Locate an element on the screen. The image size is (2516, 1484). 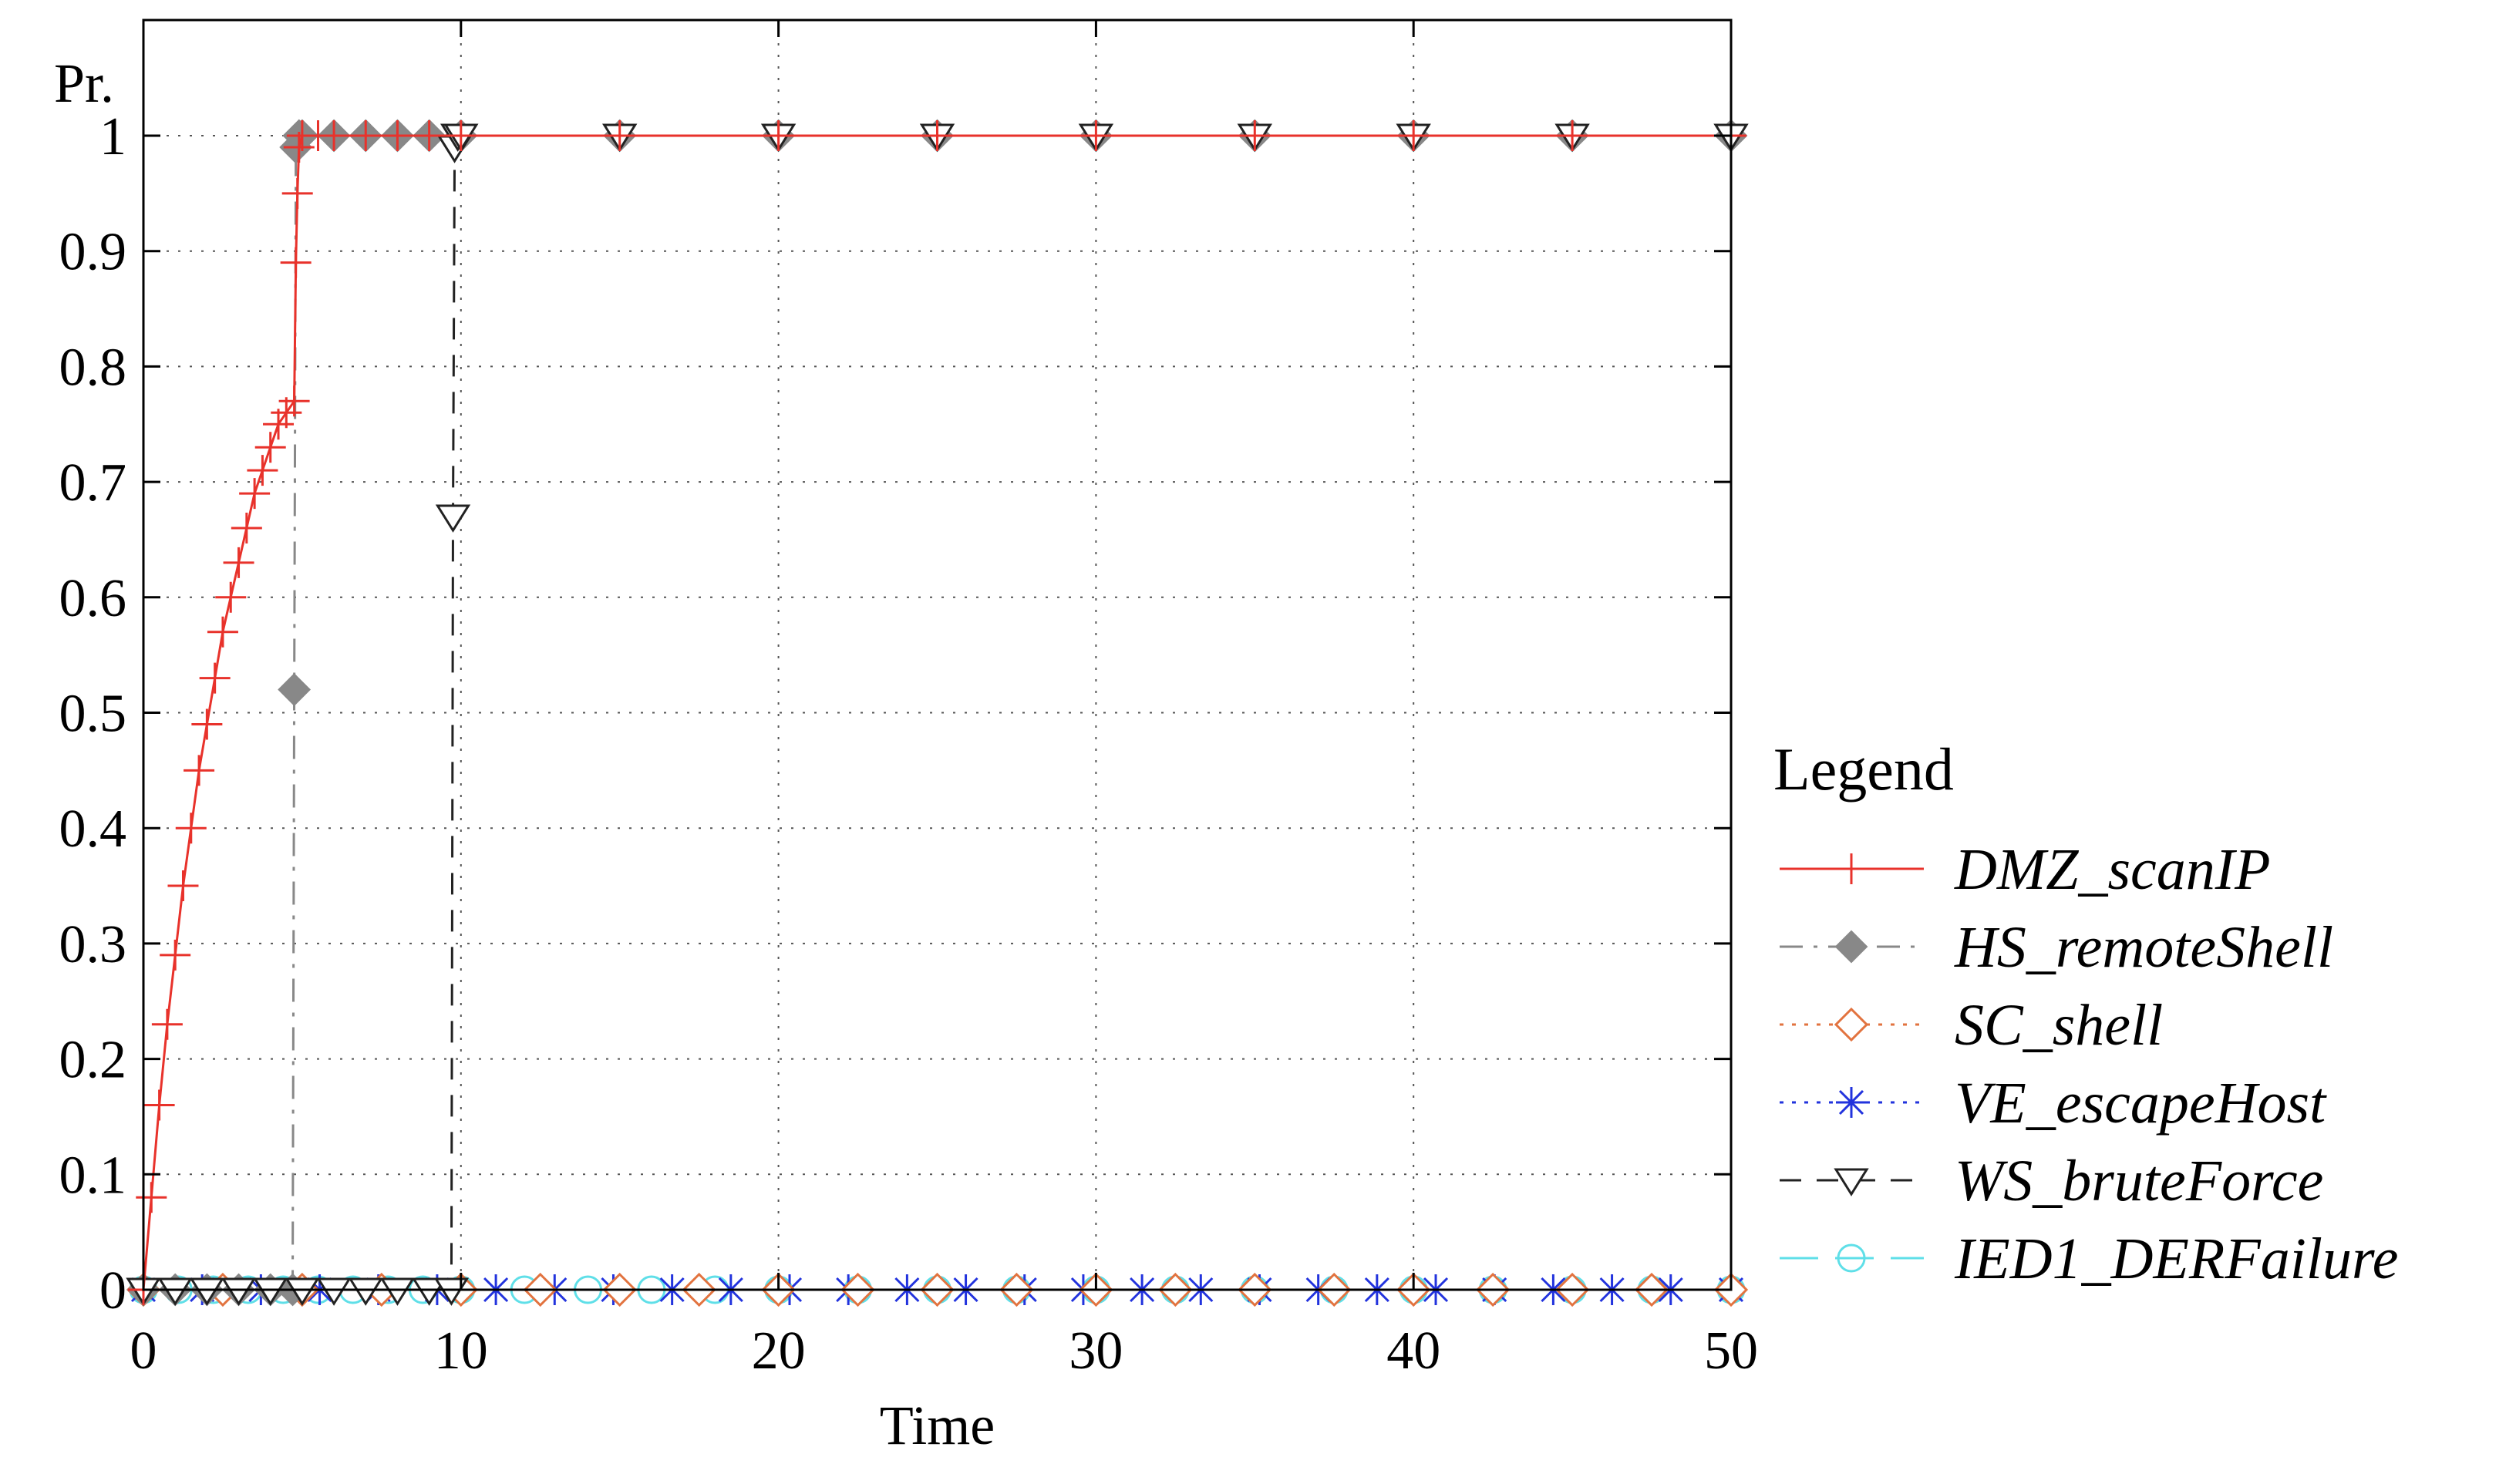
y-tick-label: 0.8 is located at coordinates (93, 367).